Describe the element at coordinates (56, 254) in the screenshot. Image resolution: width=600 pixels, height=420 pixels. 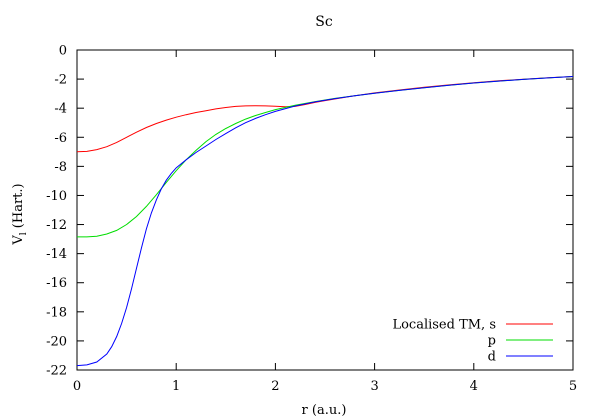
I see `y-tick-label: -14` at that location.